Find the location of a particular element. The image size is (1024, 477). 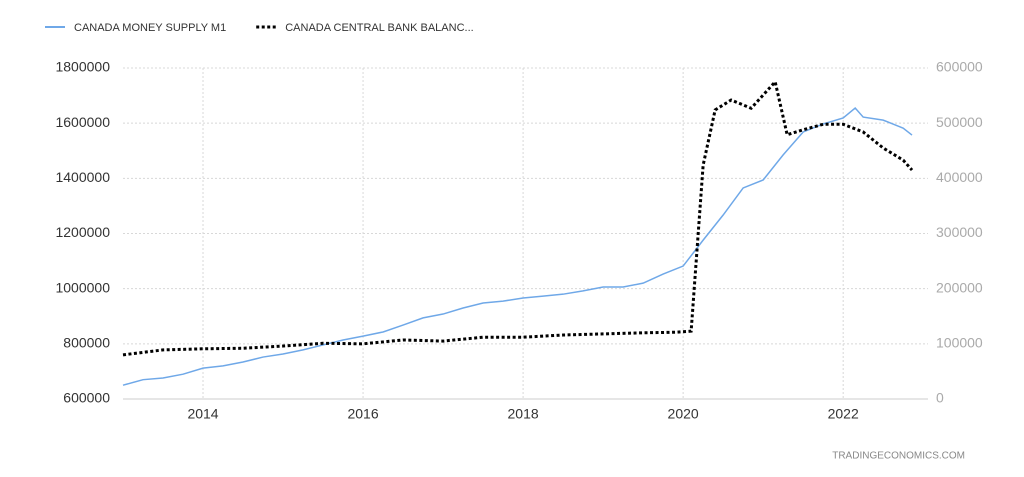

y2-tick-label: 400000 is located at coordinates (959, 177).